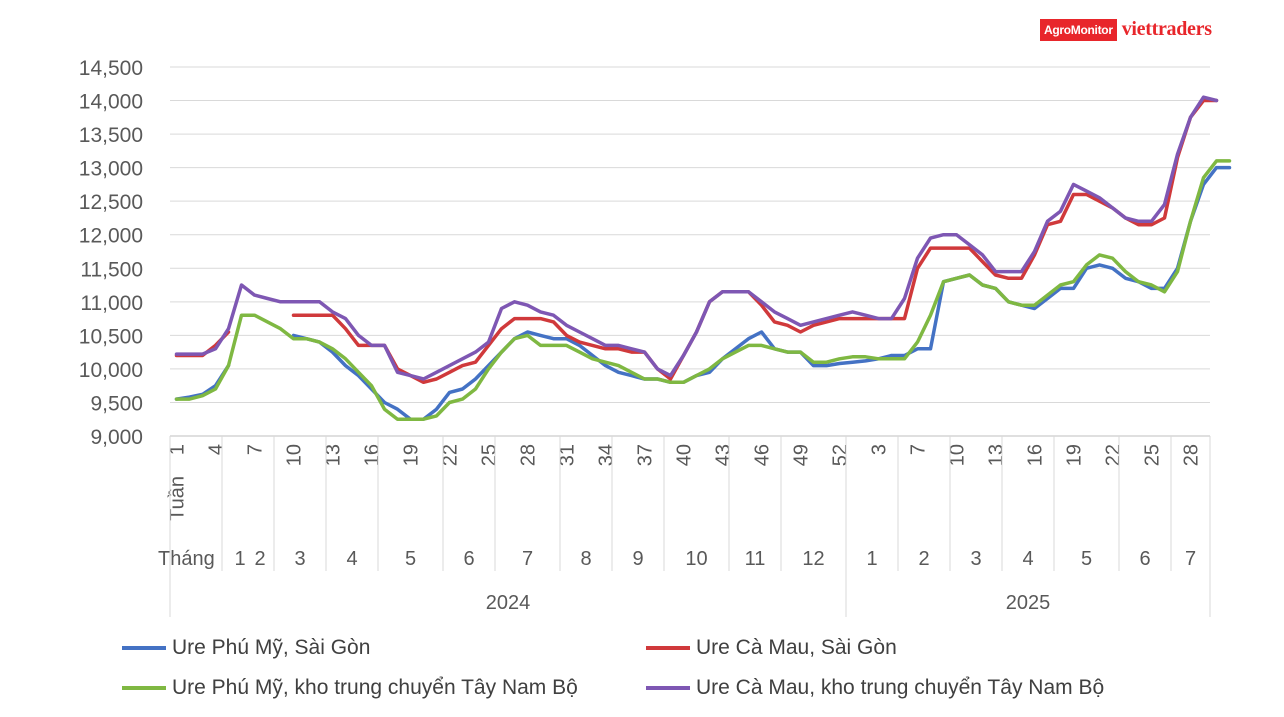  Describe the element at coordinates (508, 603) in the screenshot. I see `year-label: 2024` at that location.